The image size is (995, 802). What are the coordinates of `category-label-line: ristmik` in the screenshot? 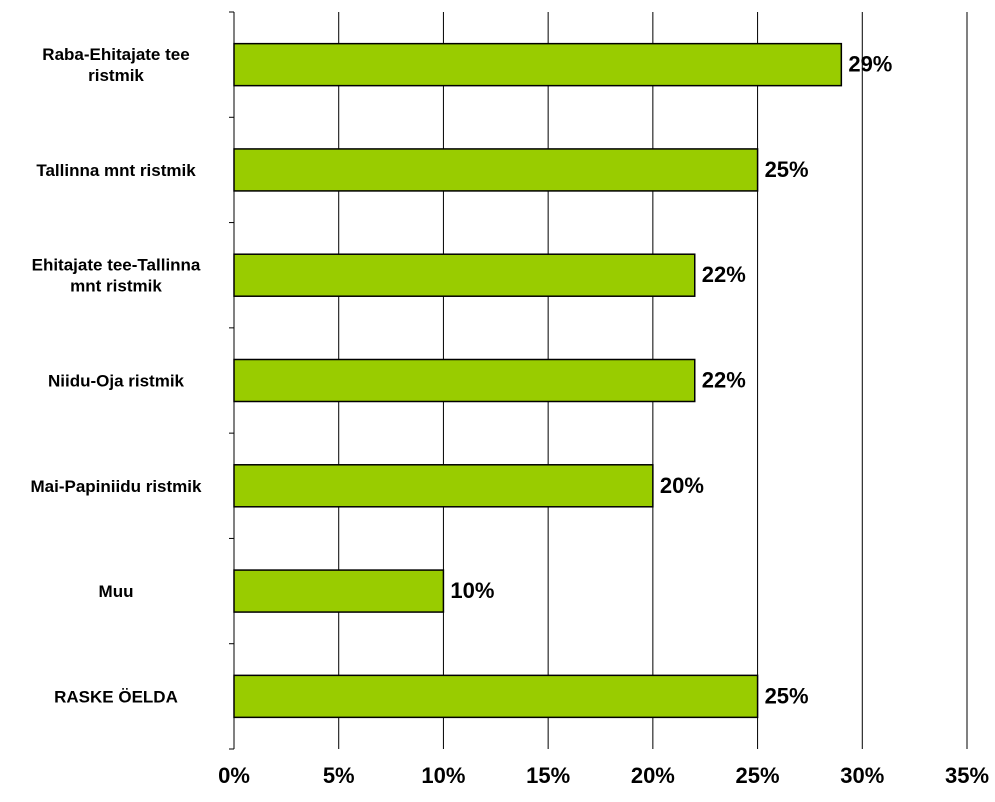 It's located at (116, 75).